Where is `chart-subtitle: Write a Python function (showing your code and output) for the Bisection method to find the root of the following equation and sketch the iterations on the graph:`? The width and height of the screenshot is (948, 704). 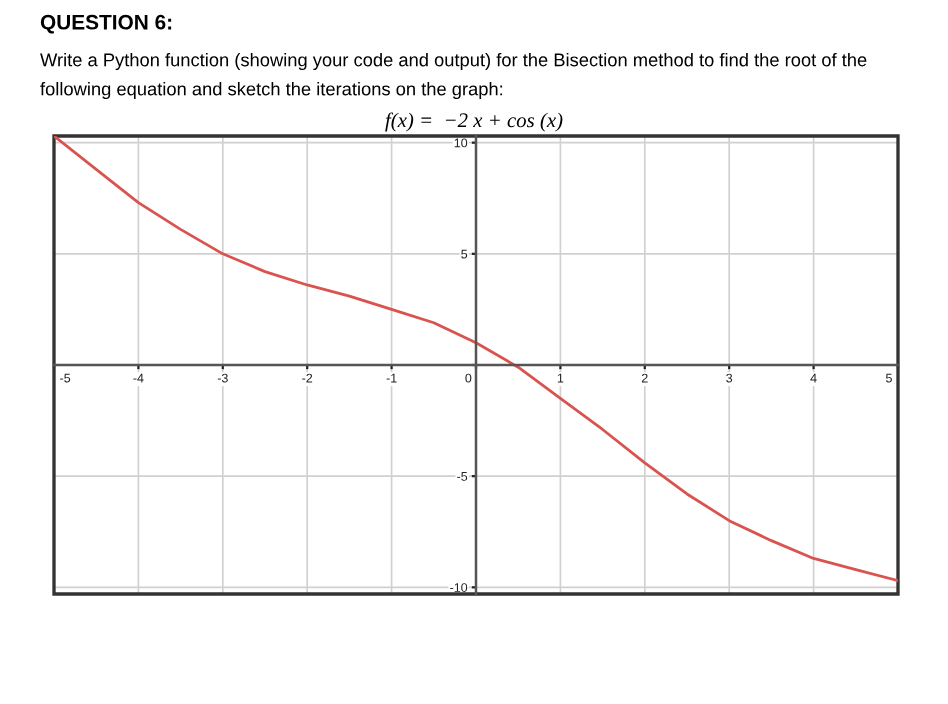 chart-subtitle: Write a Python function (showing your code and output) for the Bisection method to find the root of the following equation and sketch the iterations on the graph: is located at coordinates (453, 76).